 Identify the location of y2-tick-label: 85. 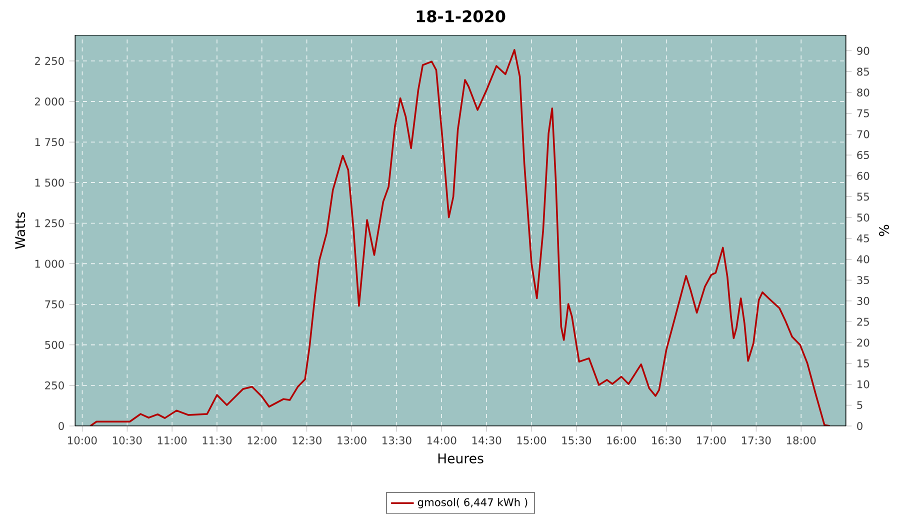
(863, 72).